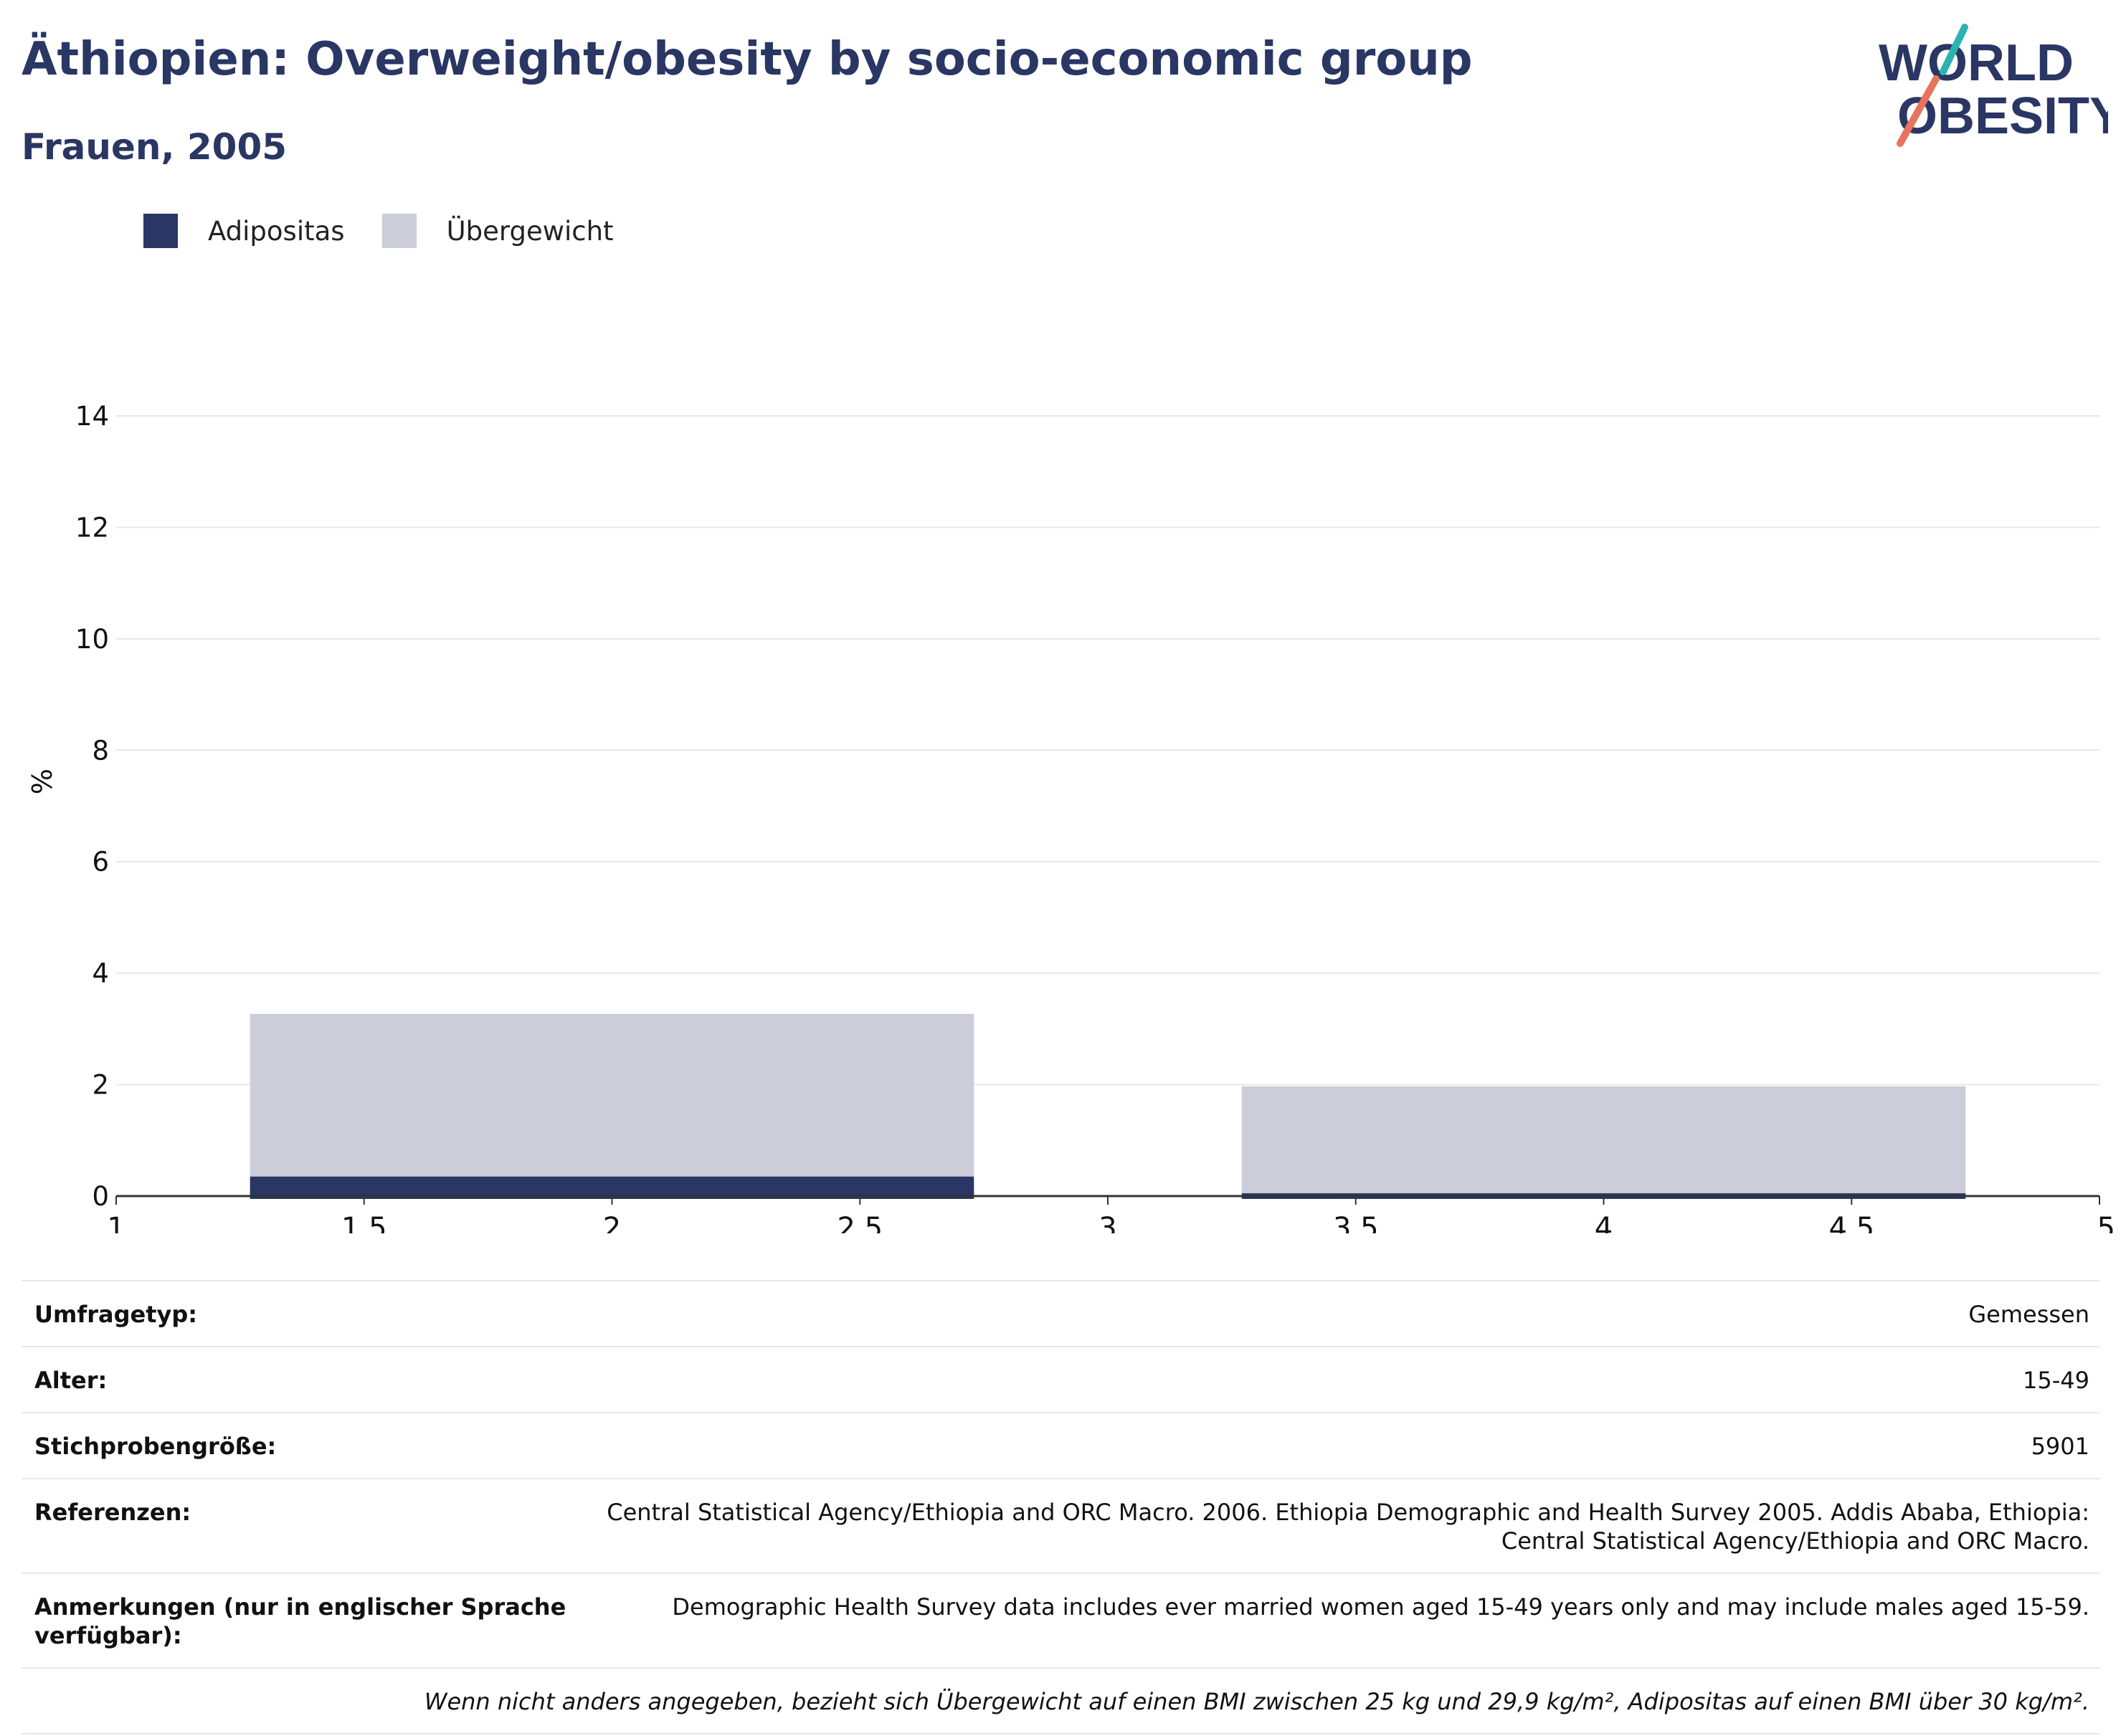  What do you see at coordinates (108, 1635) in the screenshot?
I see `notes-label-line-2: verfügbar):` at bounding box center [108, 1635].